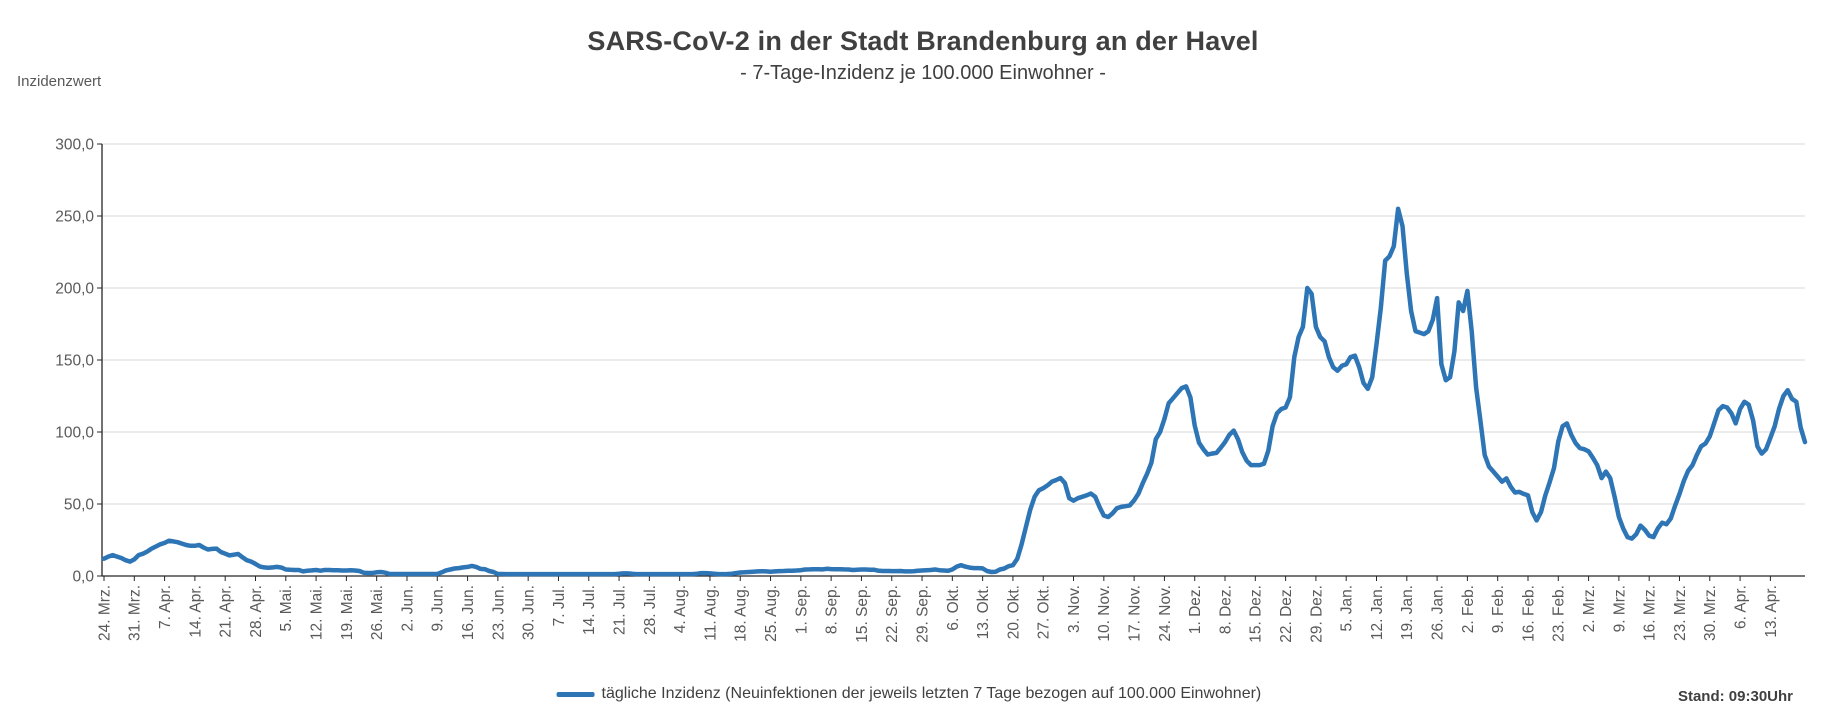 The width and height of the screenshot is (1846, 724). What do you see at coordinates (317, 612) in the screenshot?
I see `x-axis-tick-label: 12. Mai.` at bounding box center [317, 612].